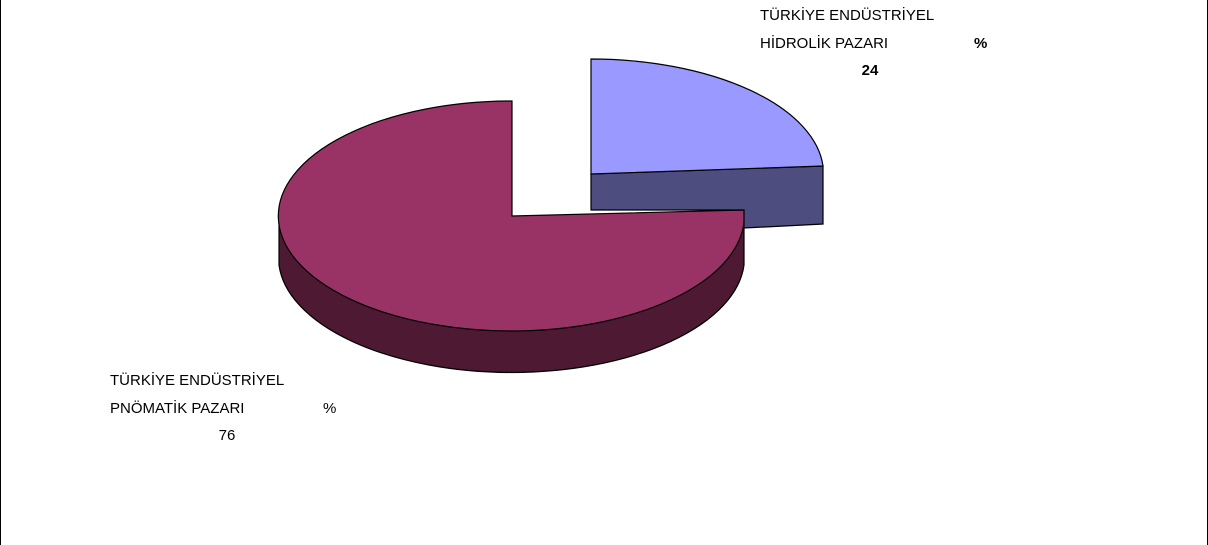 The width and height of the screenshot is (1208, 545). I want to click on label-pneumatic-pct: %, so click(329, 408).